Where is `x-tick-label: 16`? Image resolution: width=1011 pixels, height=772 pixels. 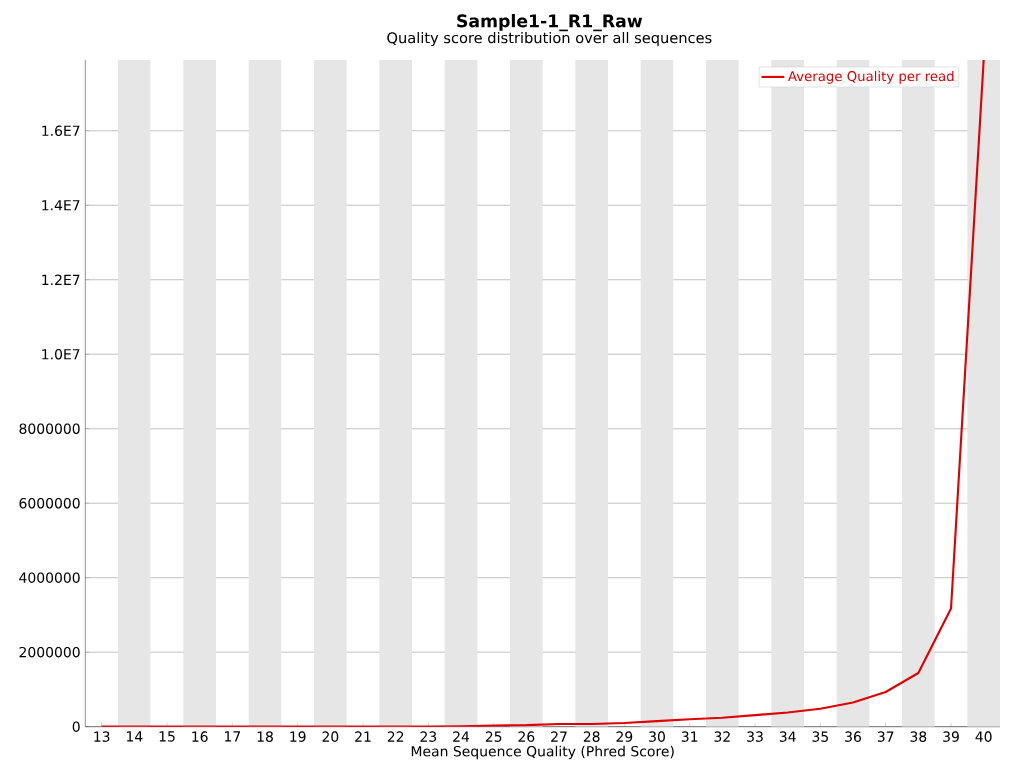 x-tick-label: 16 is located at coordinates (200, 736).